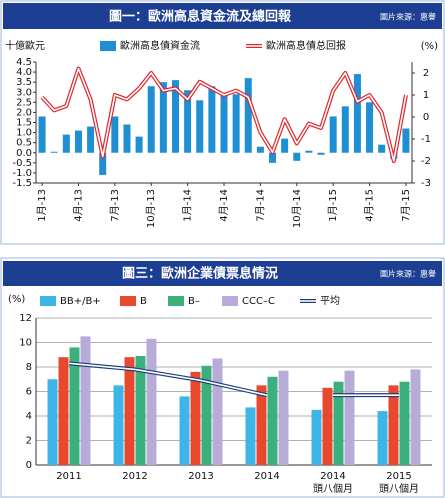  What do you see at coordinates (22, 163) in the screenshot?
I see `y-tick-label: -0.5` at bounding box center [22, 163].